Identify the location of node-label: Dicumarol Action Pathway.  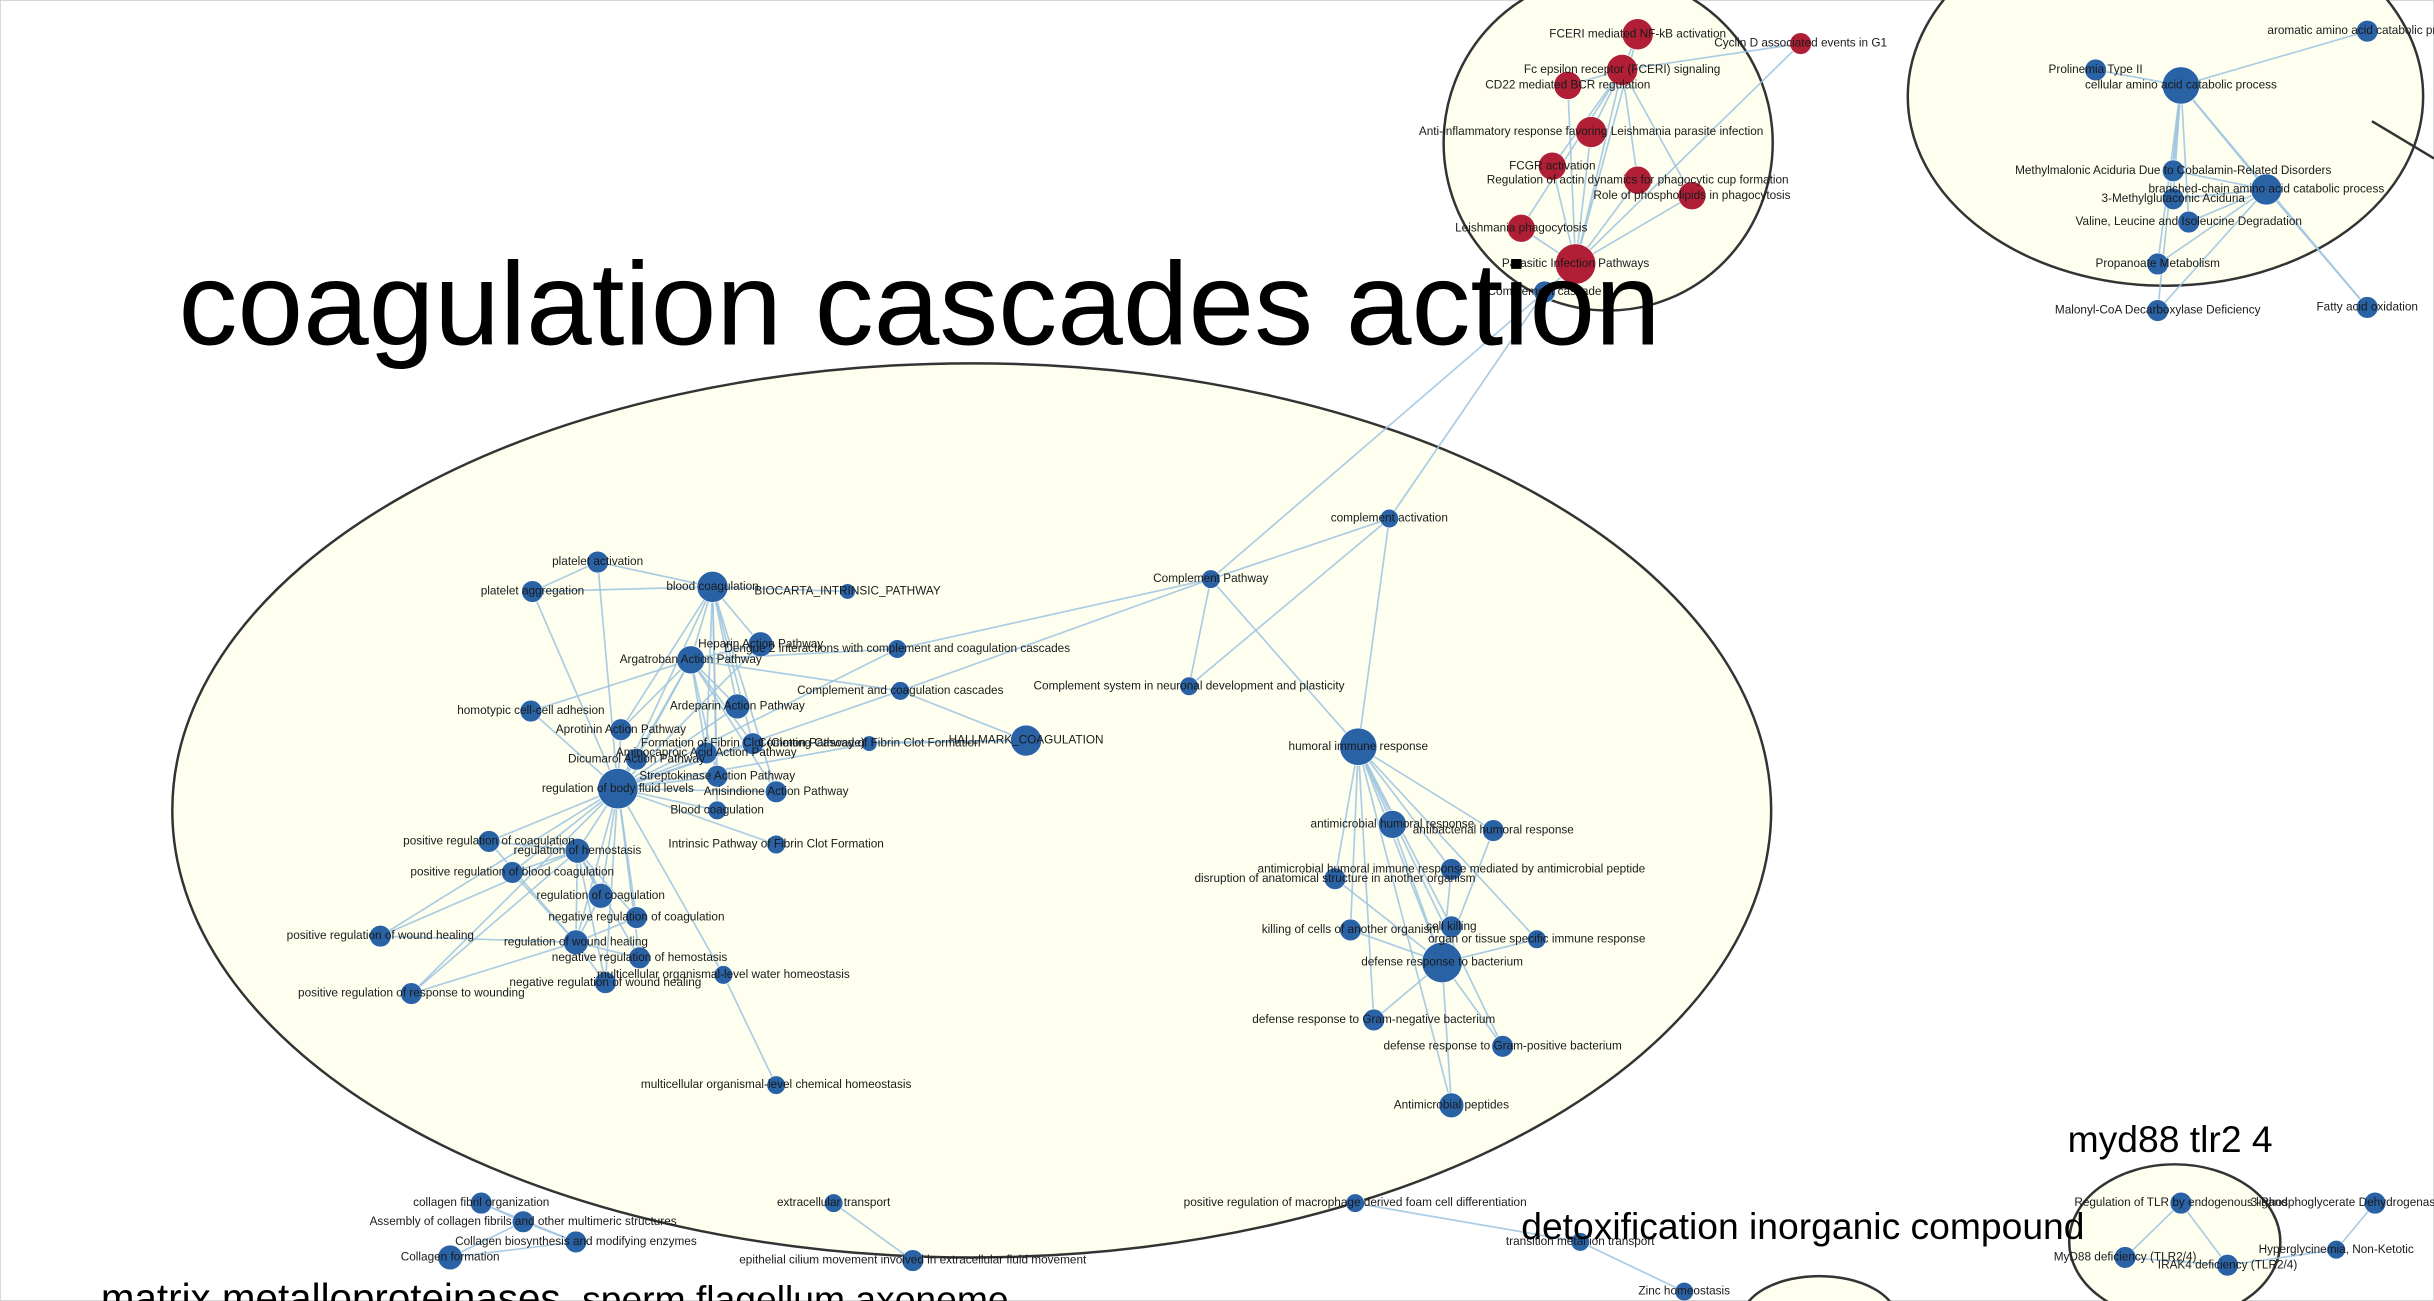
(636, 758).